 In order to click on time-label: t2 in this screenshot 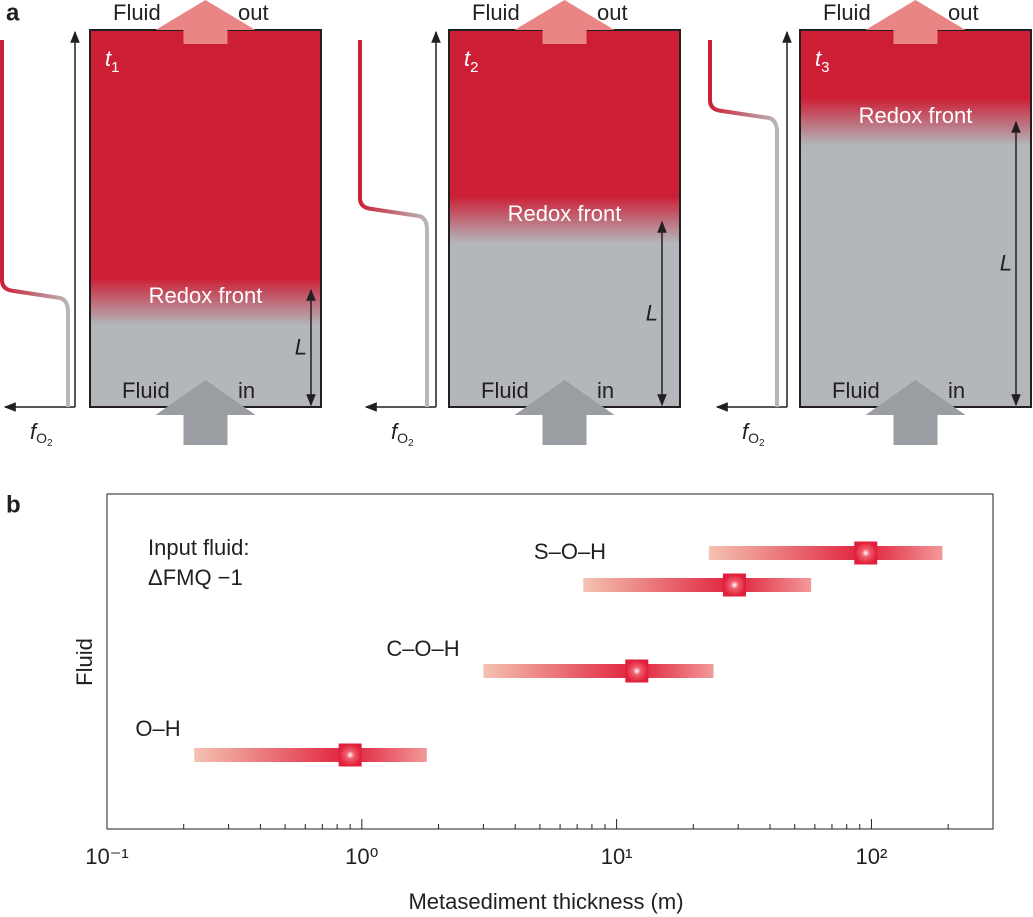, I will do `click(471, 61)`.